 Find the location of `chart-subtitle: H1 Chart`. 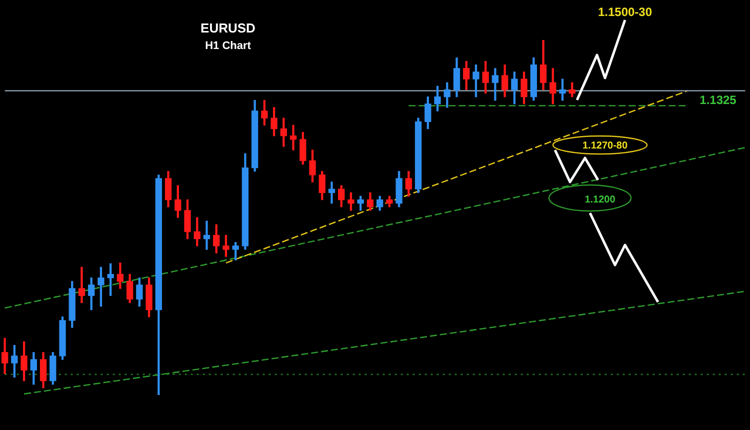

chart-subtitle: H1 Chart is located at coordinates (228, 46).